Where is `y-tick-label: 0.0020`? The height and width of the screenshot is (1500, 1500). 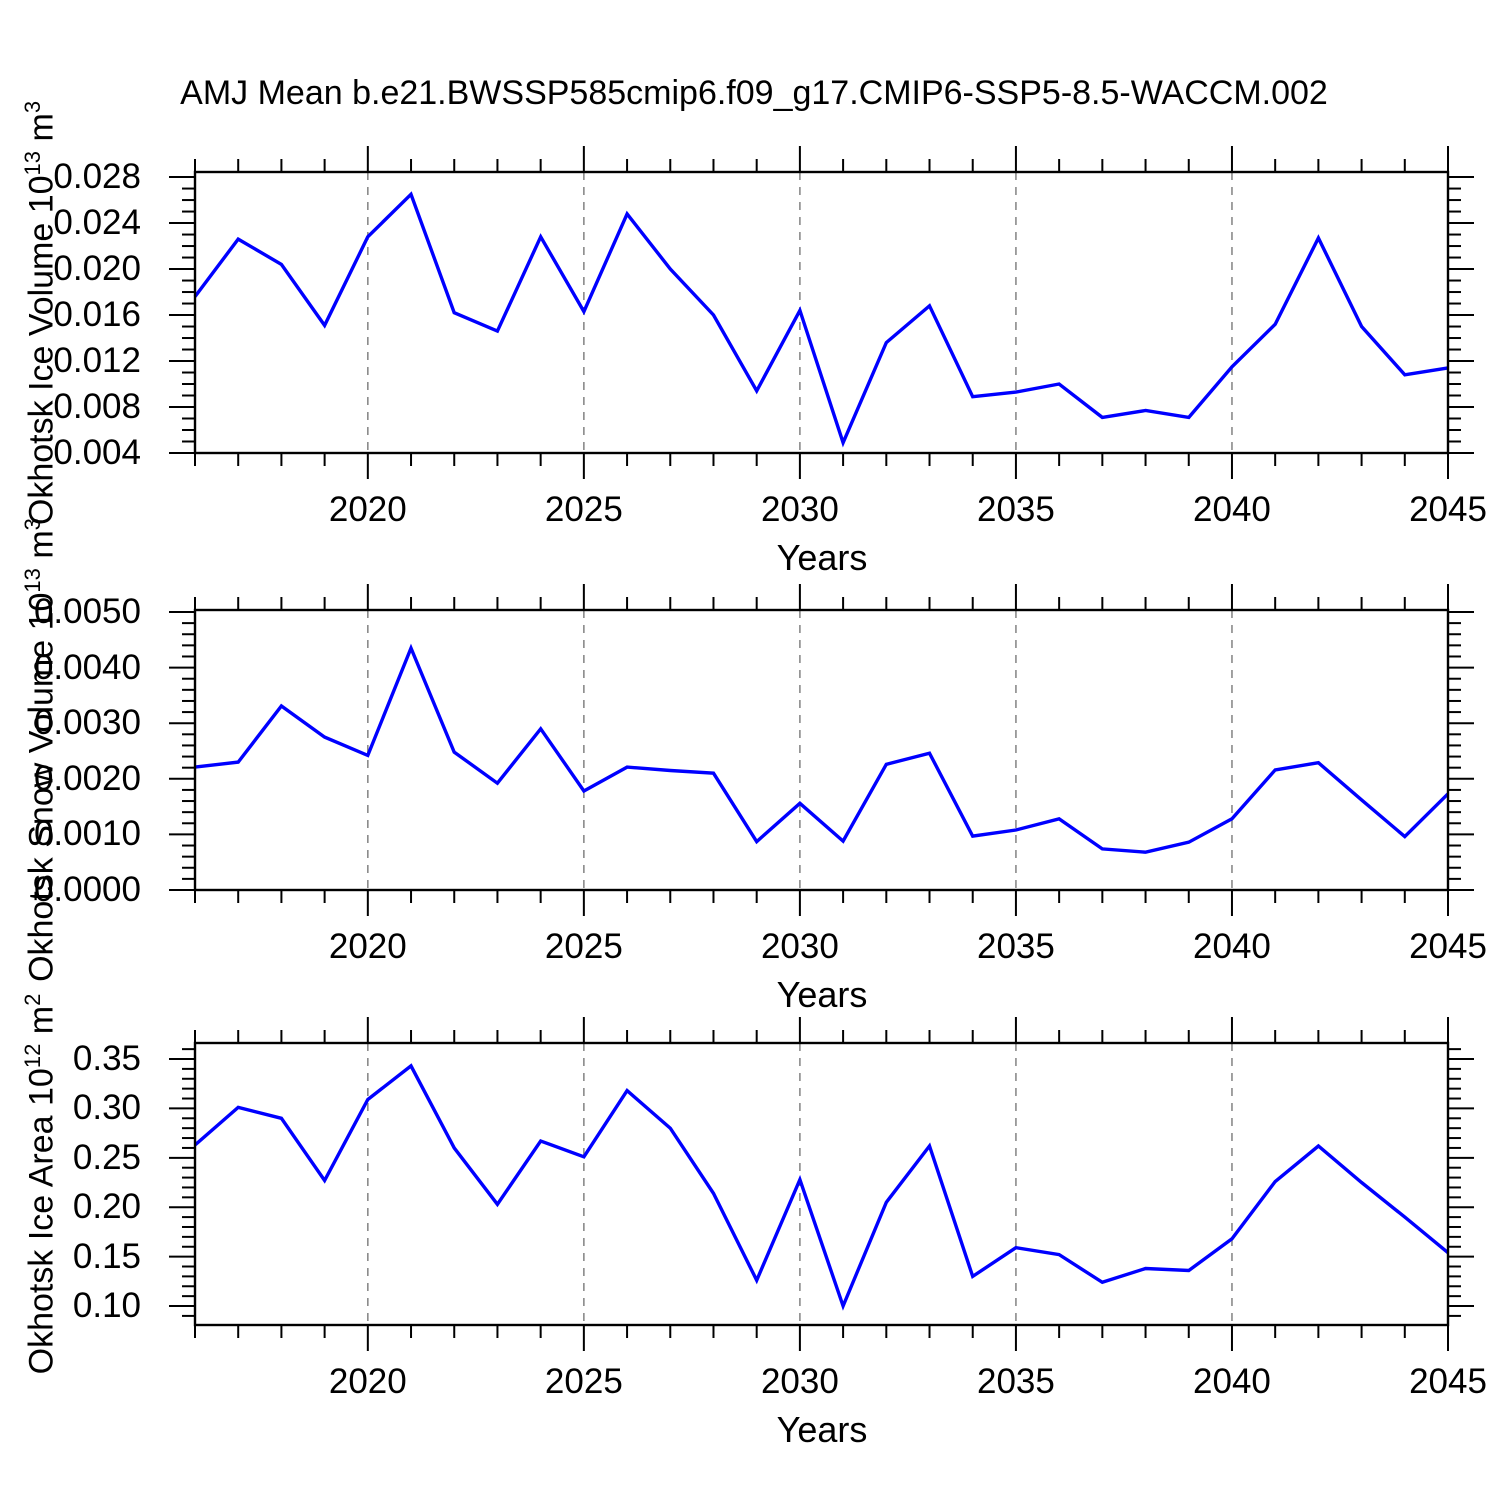
y-tick-label: 0.0020 is located at coordinates (87, 778).